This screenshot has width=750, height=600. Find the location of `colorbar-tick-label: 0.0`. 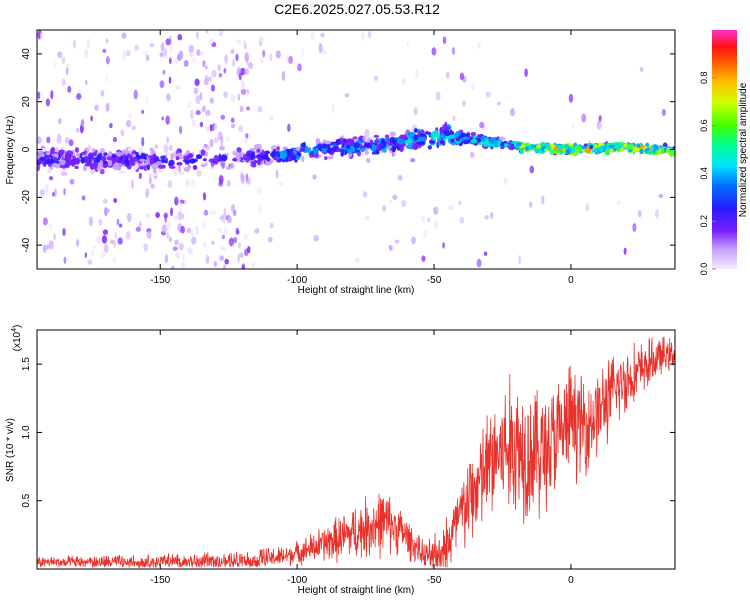

colorbar-tick-label: 0.0 is located at coordinates (704, 269).